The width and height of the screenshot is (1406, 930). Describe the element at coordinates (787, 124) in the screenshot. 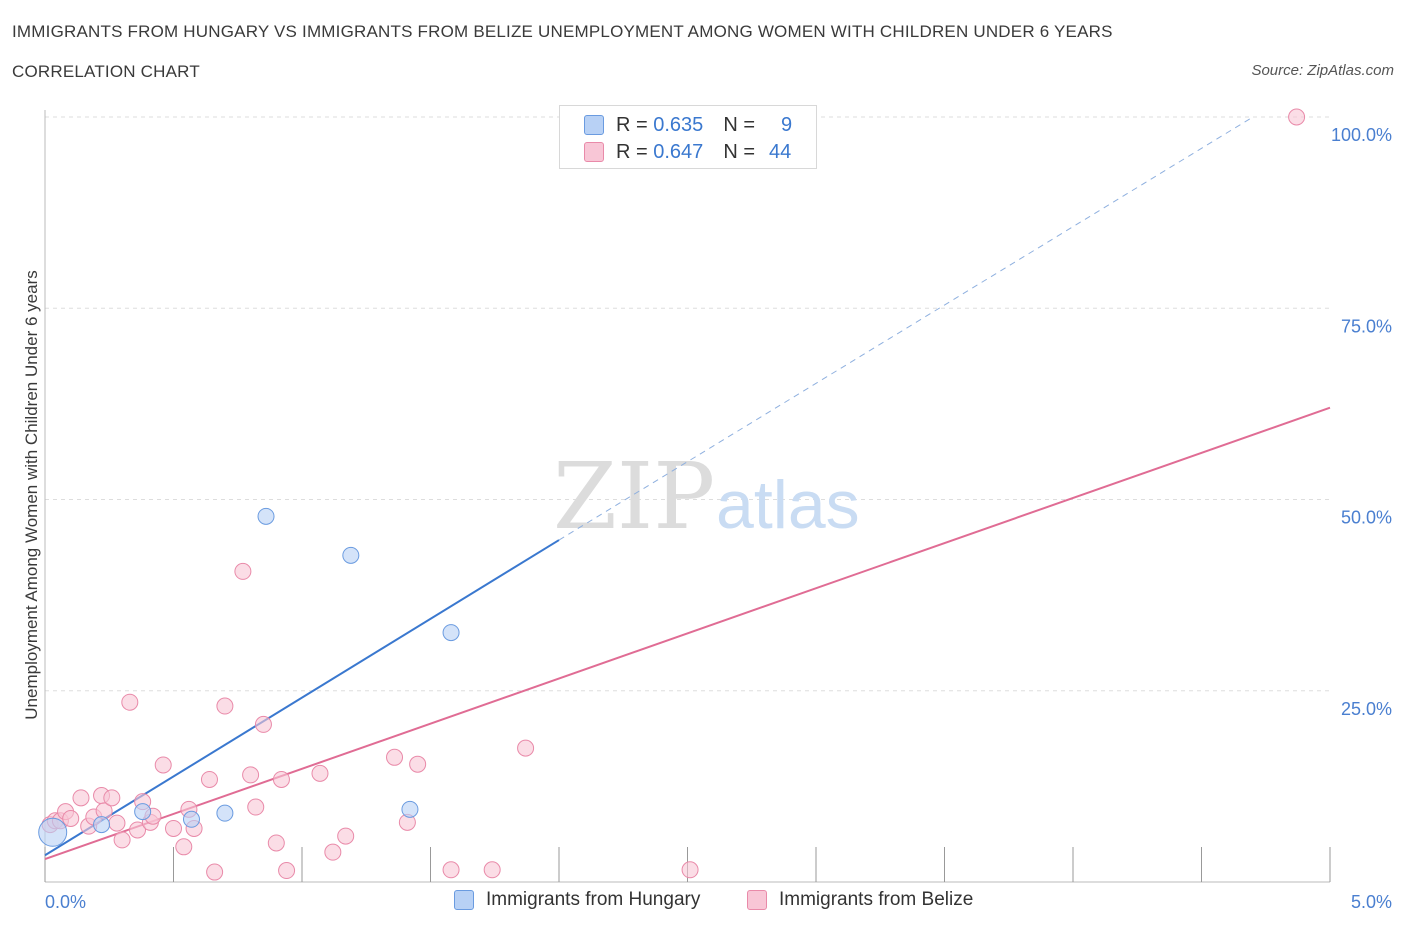

I see `n-value: 9` at that location.